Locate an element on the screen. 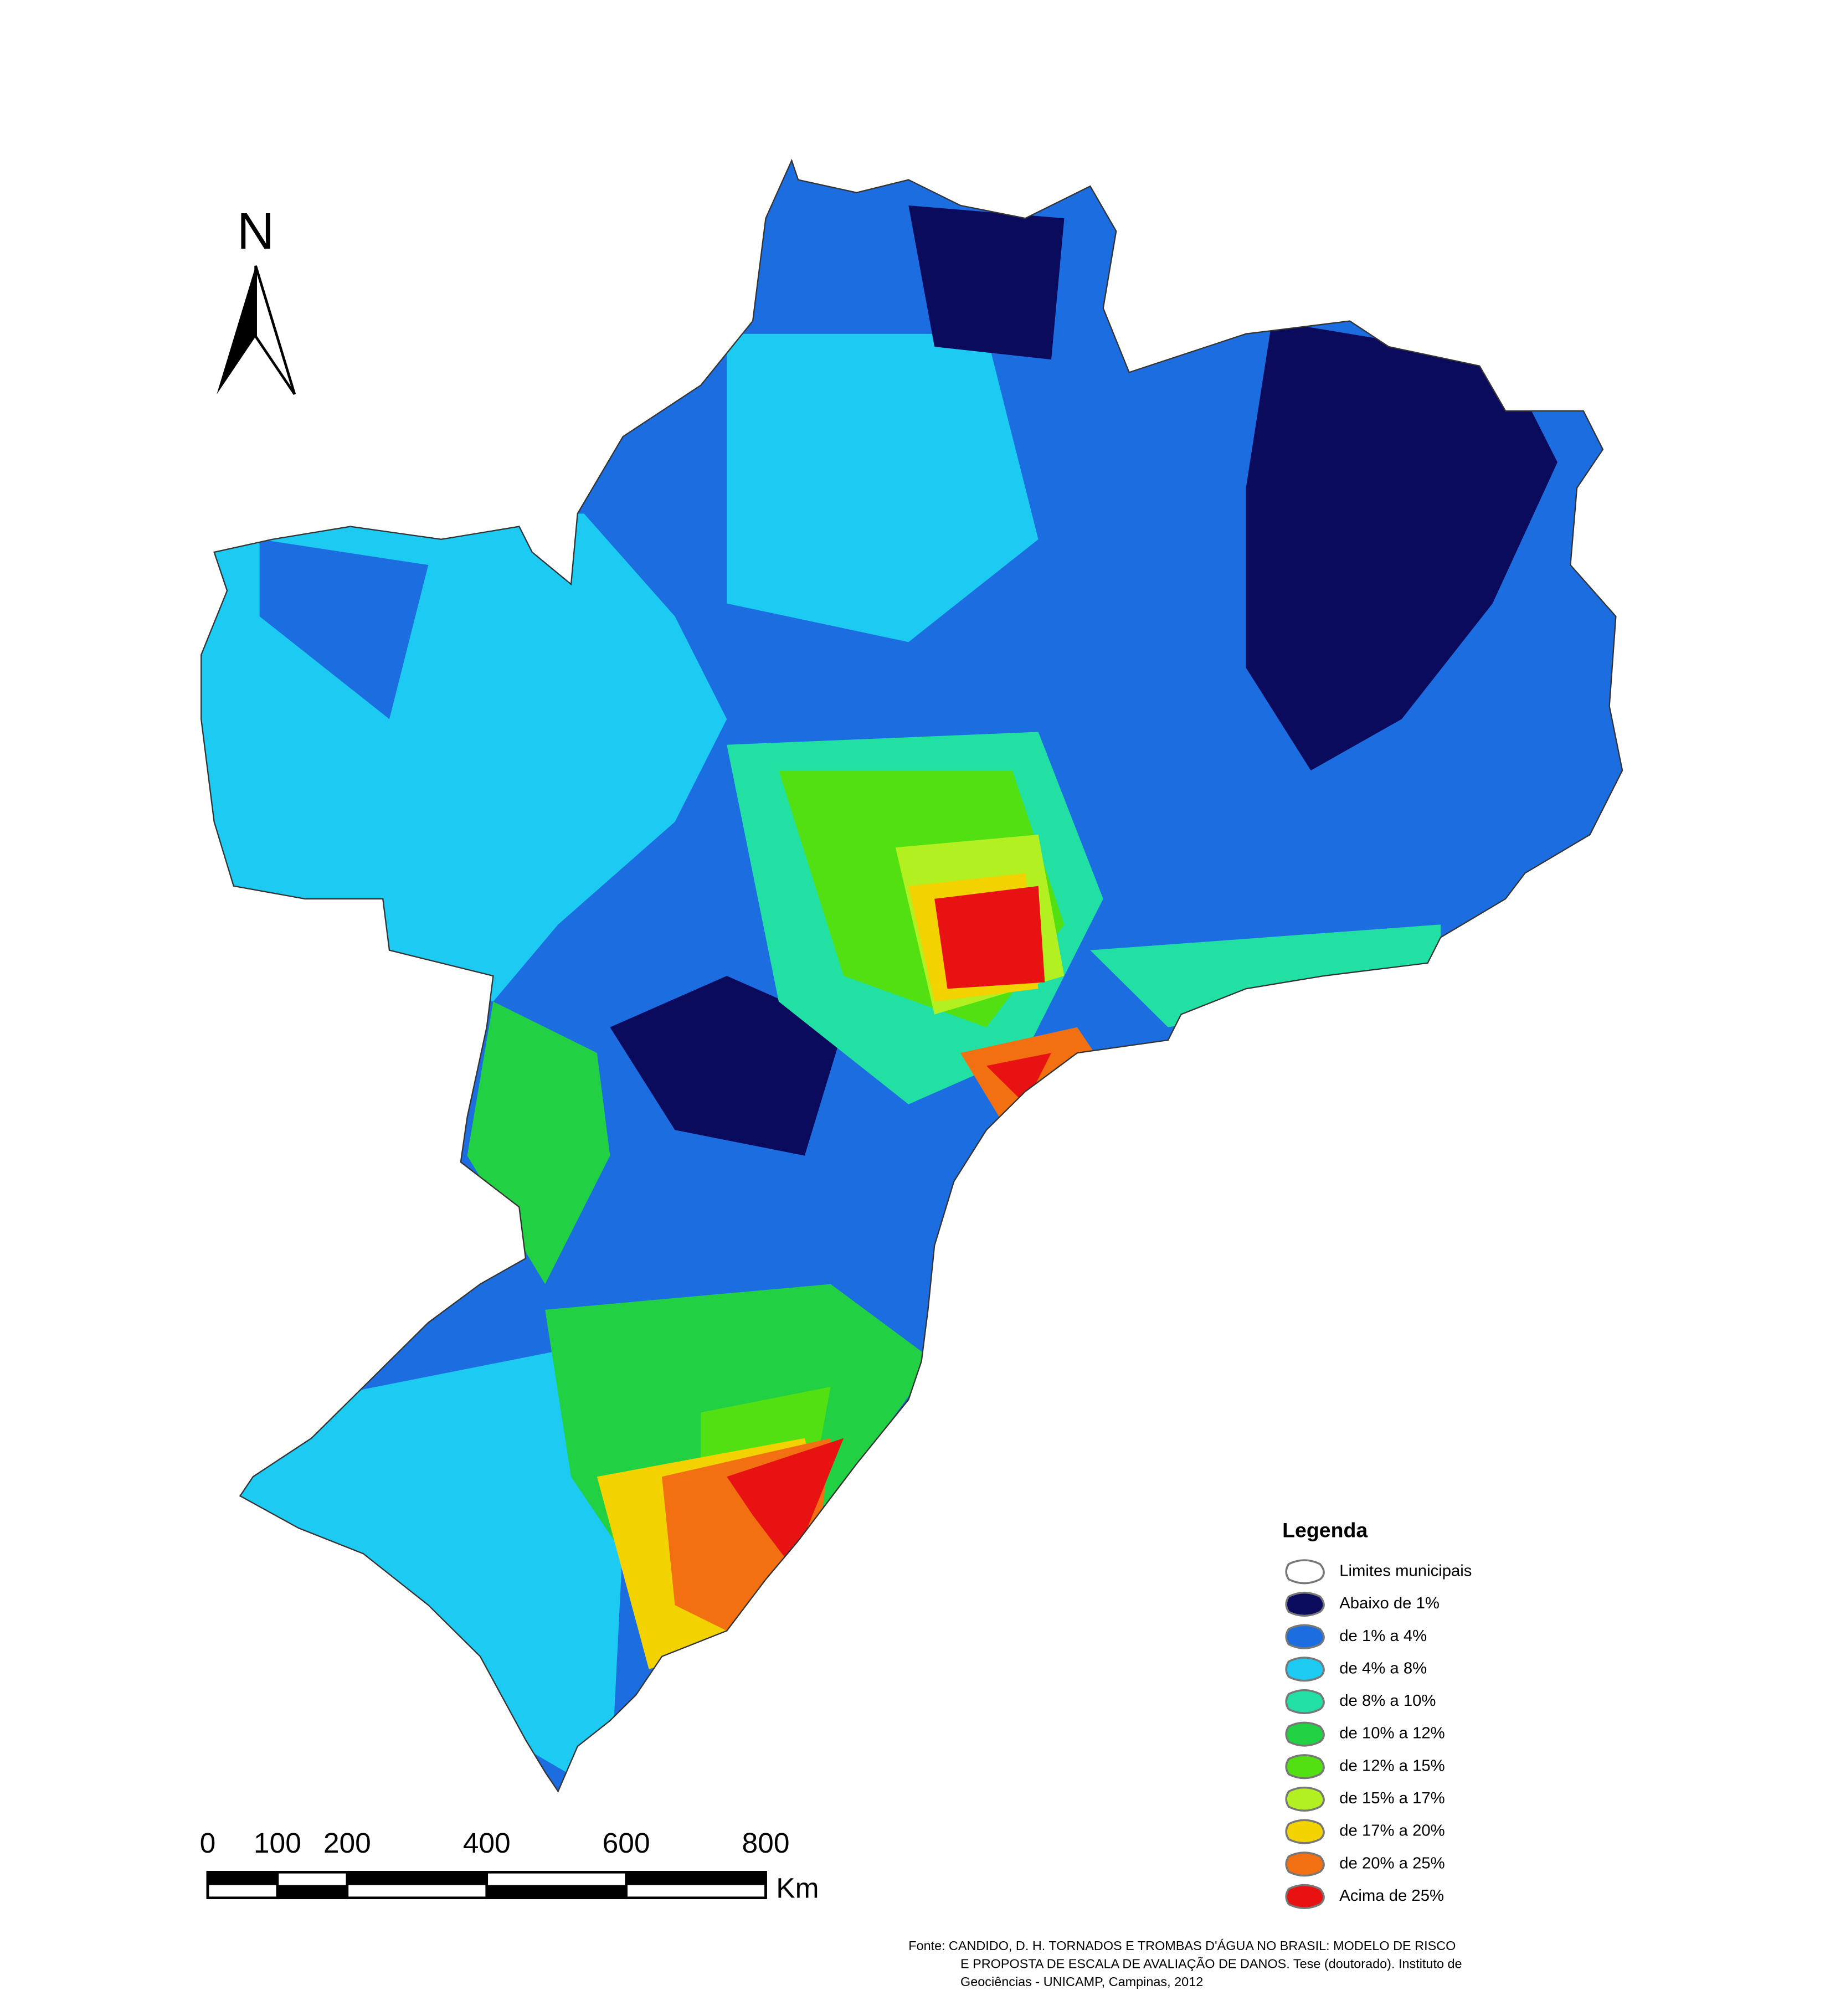  scale-tick-label: 200 is located at coordinates (347, 1843).